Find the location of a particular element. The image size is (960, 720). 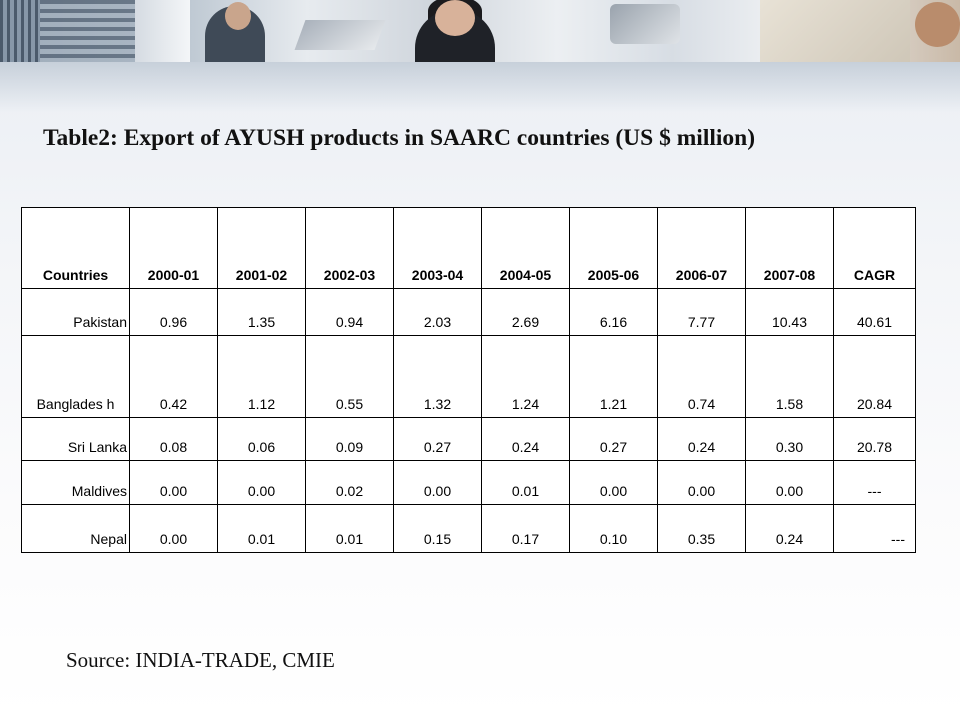

map-image is located at coordinates (835, 31).